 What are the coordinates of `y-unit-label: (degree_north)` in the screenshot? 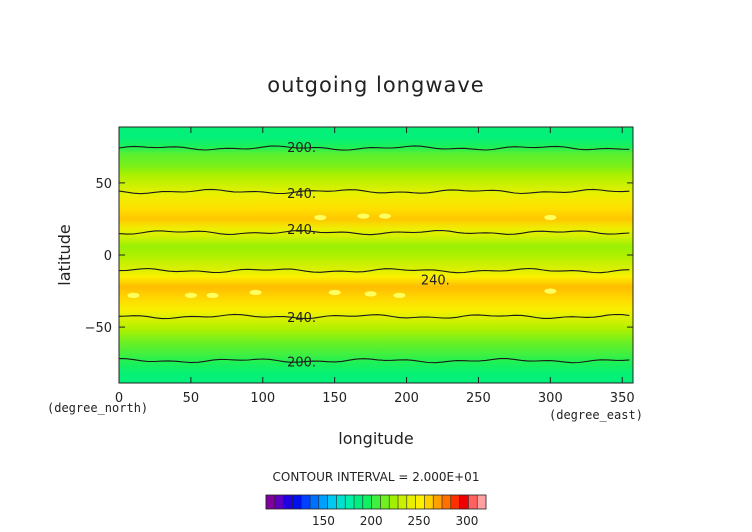 It's located at (97, 408).